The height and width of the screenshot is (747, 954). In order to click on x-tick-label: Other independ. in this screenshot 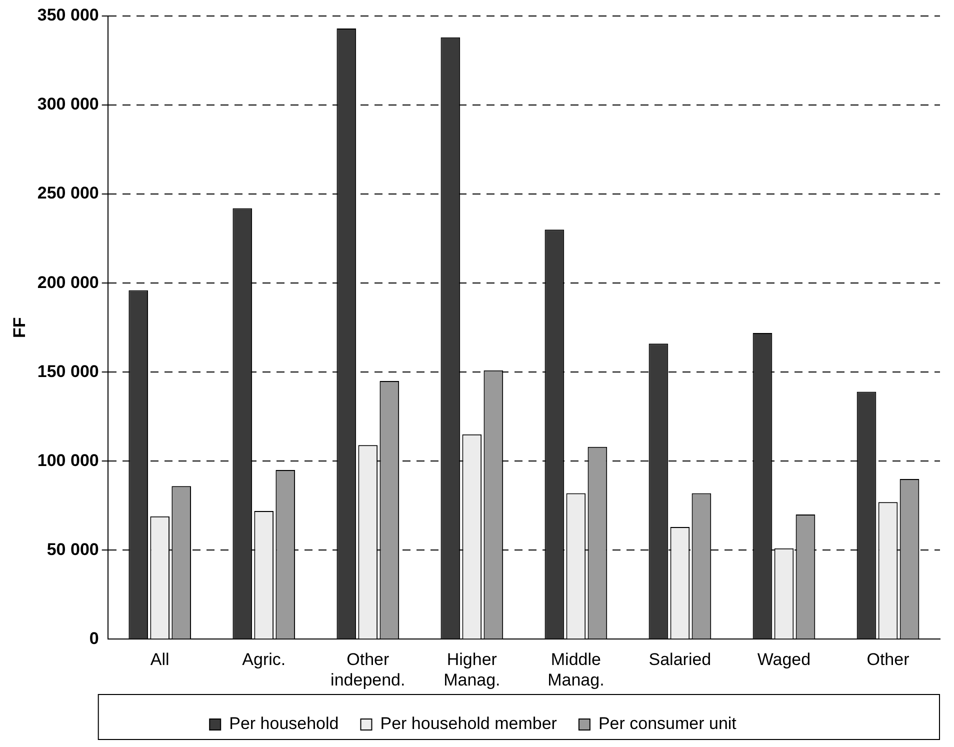, I will do `click(368, 670)`.